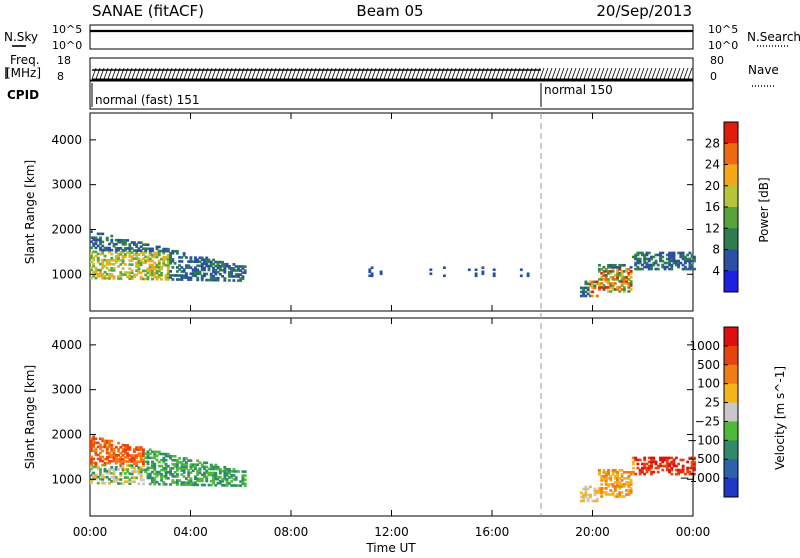 The width and height of the screenshot is (800, 558). What do you see at coordinates (67, 45) in the screenshot?
I see `nsky-tick-low: 10^0` at bounding box center [67, 45].